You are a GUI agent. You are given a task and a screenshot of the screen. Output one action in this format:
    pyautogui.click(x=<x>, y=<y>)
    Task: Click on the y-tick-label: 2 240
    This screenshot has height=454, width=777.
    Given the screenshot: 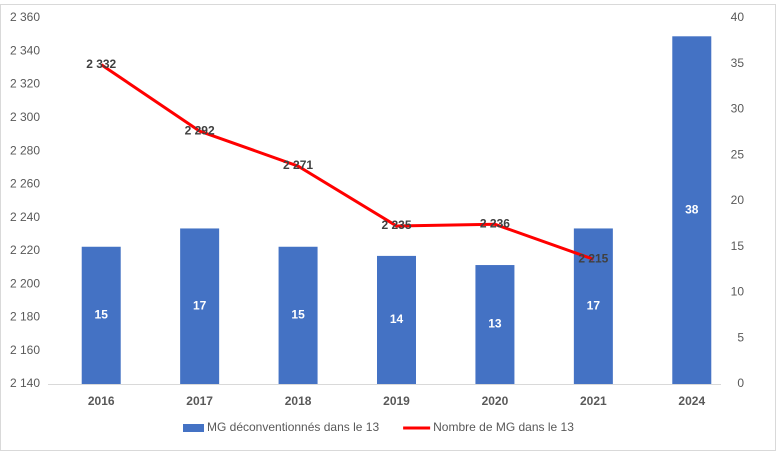 What is the action you would take?
    pyautogui.click(x=25, y=217)
    